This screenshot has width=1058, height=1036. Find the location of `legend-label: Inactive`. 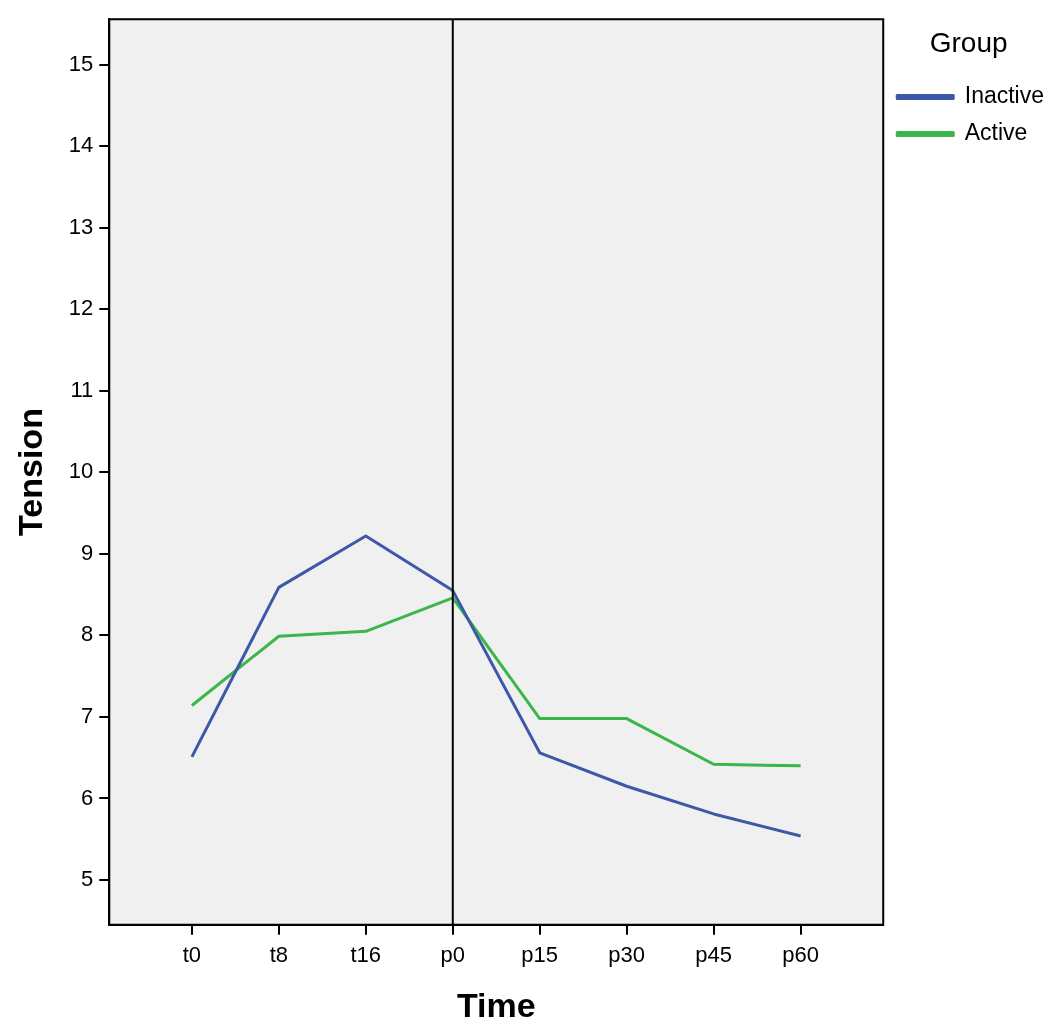

legend-label: Inactive is located at coordinates (1004, 95).